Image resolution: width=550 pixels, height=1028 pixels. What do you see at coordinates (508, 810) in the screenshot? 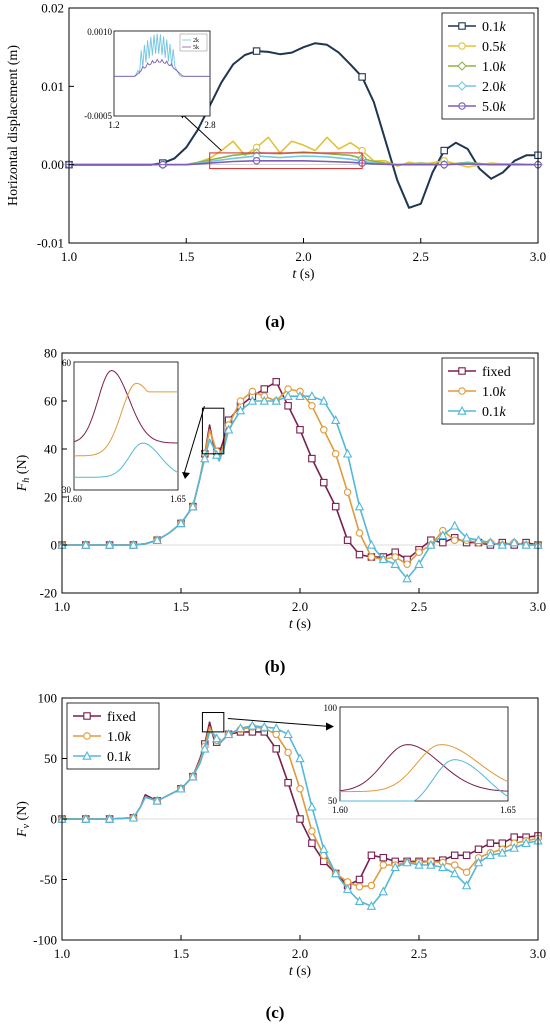
I see `inset-x-tick-label: 1.65` at bounding box center [508, 810].